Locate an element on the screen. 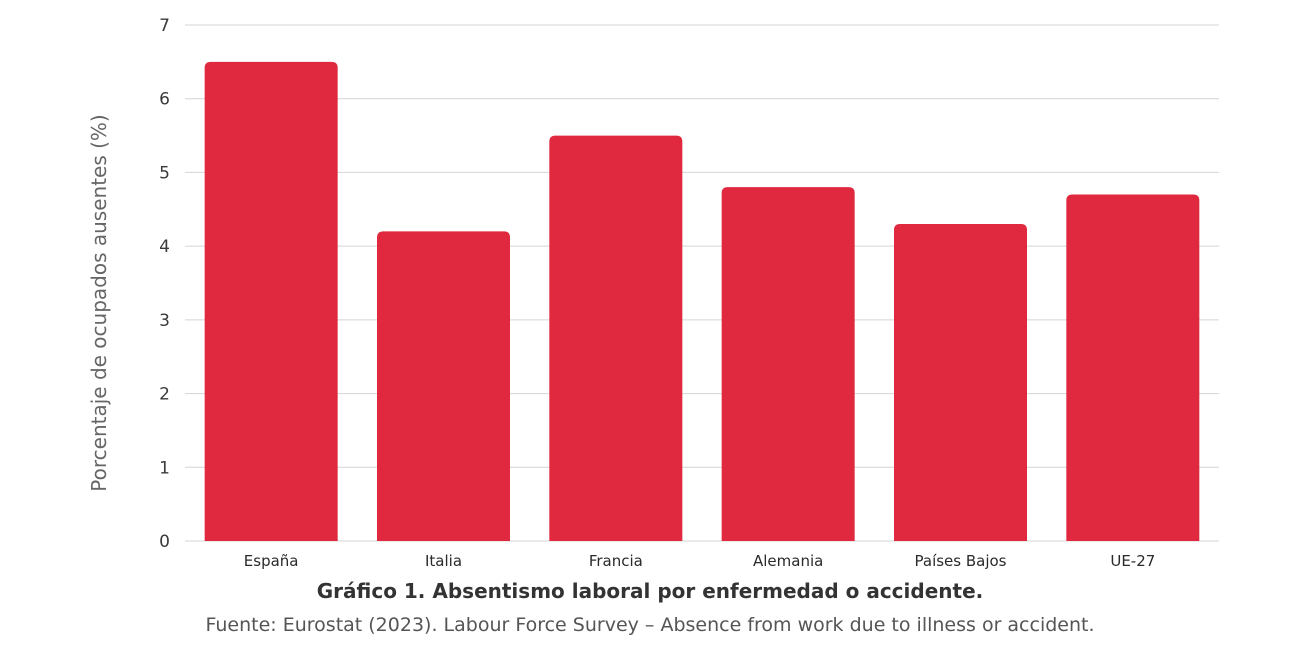  bar-italia is located at coordinates (443, 386).